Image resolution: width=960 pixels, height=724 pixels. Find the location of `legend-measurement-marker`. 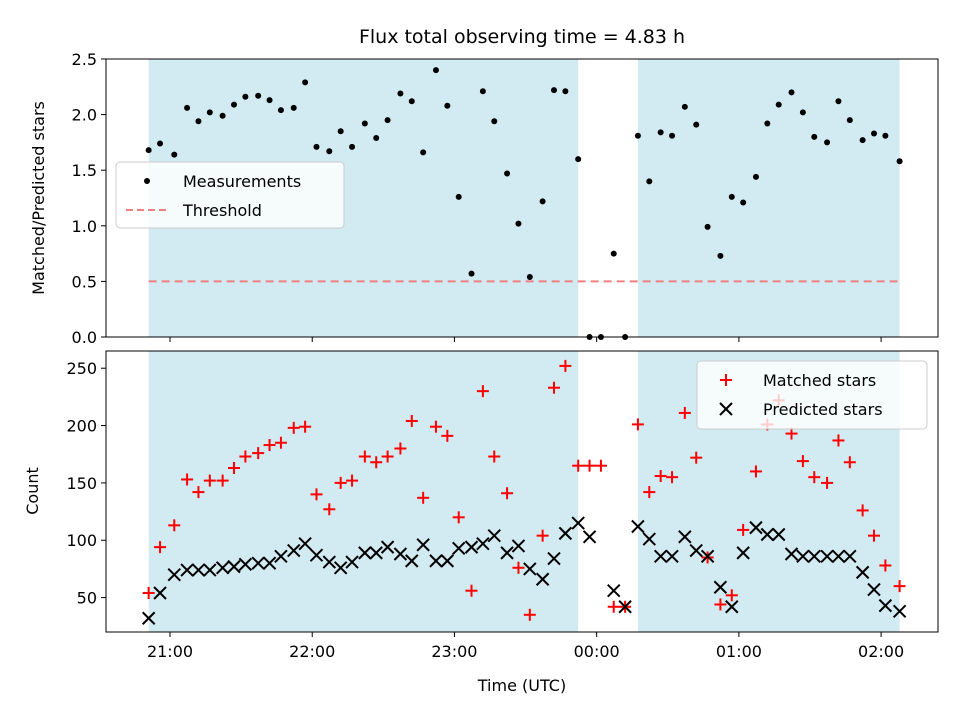

legend-measurement-marker is located at coordinates (147, 181).